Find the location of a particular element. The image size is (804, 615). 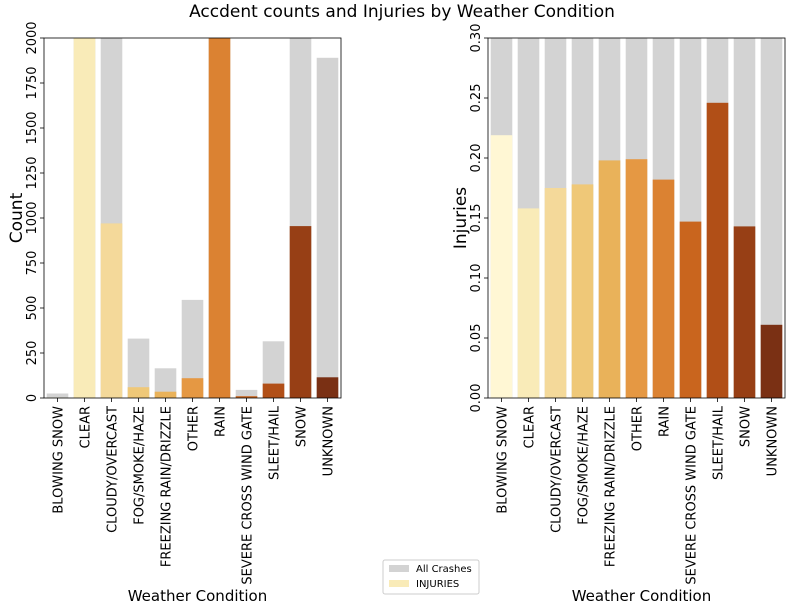

y-tick-label: 0.05 is located at coordinates (476, 338).